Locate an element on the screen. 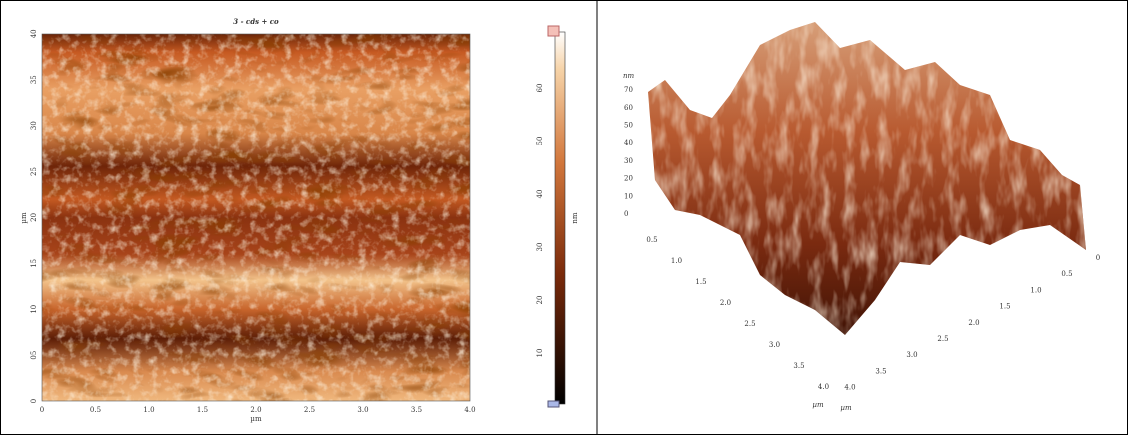 This screenshot has height=435, width=1128. colorbar-max-handle is located at coordinates (553, 31).